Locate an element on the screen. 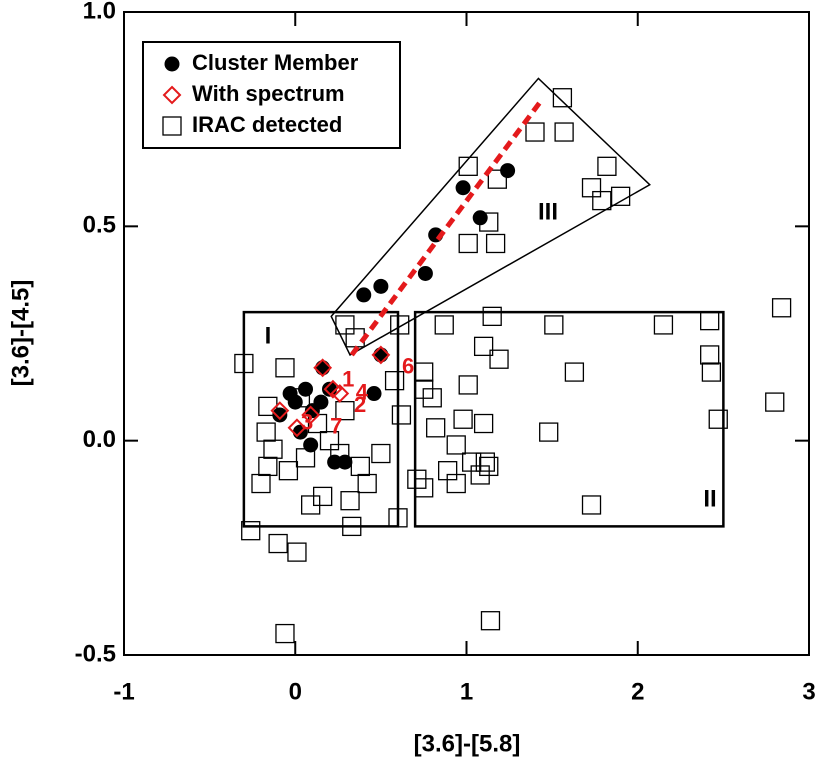  y-tick-label: -0.5 is located at coordinates (95, 653).